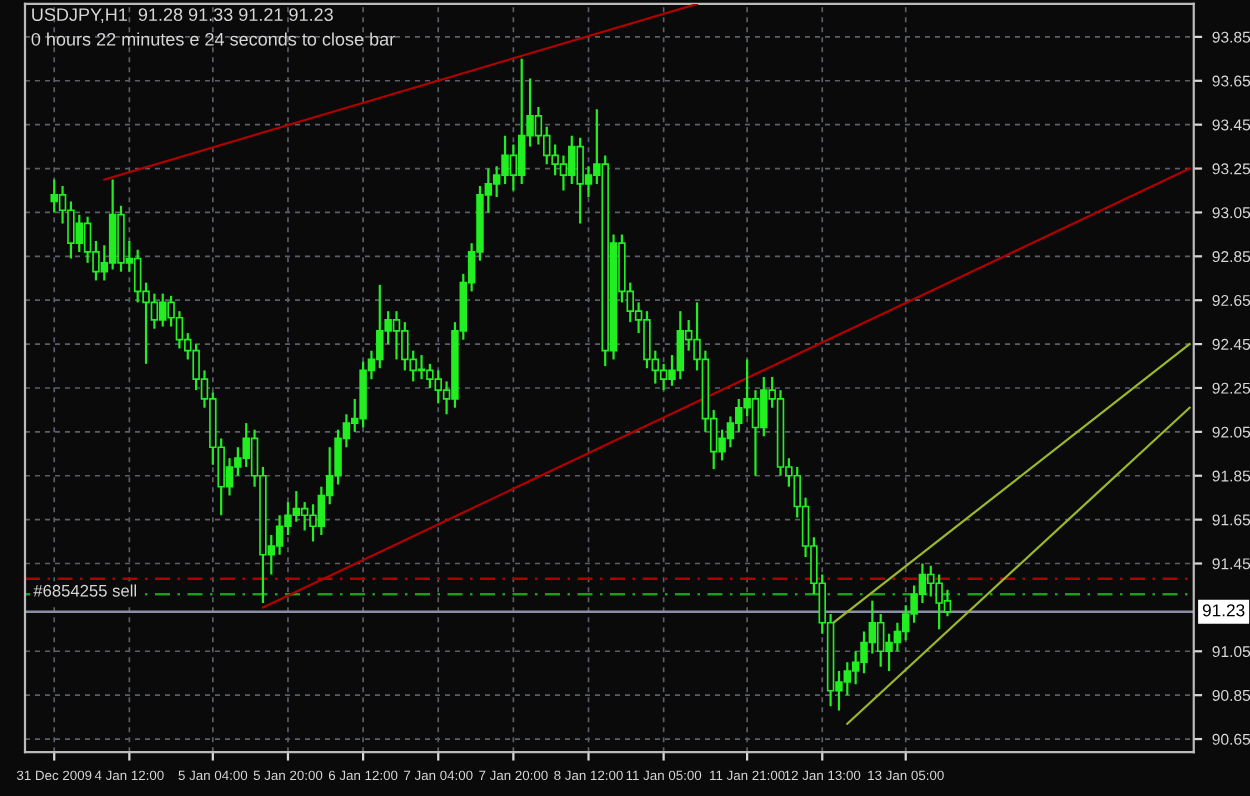 The image size is (1250, 796). What do you see at coordinates (1223, 610) in the screenshot?
I see `ref-line-label: 91.23` at bounding box center [1223, 610].